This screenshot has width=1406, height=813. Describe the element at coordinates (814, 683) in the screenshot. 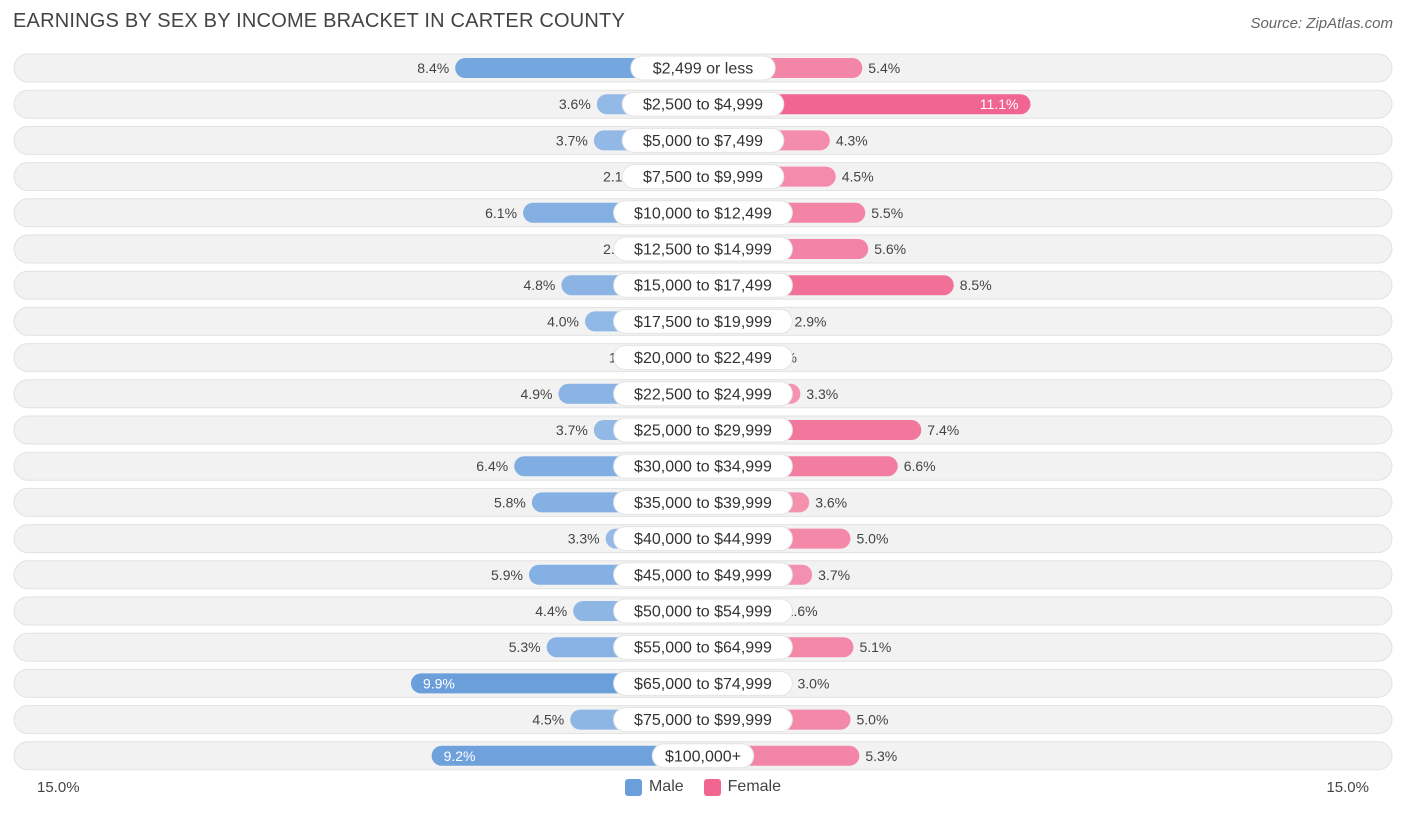

I see `value-label-female: 3.0%` at that location.